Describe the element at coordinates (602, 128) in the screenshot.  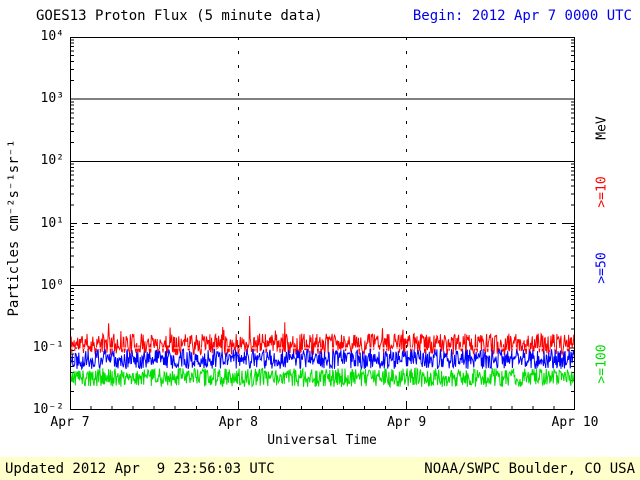
I see `mev-unit-label: MeV` at that location.